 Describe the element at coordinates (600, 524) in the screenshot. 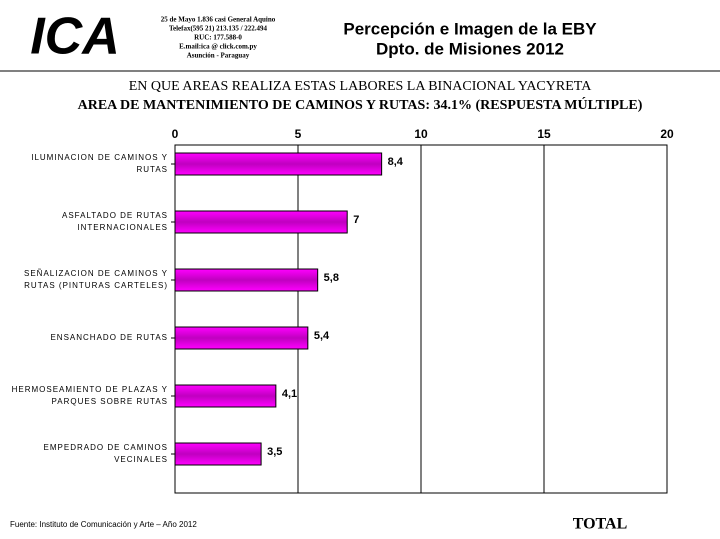

I see `footer-label: TOTAL` at that location.